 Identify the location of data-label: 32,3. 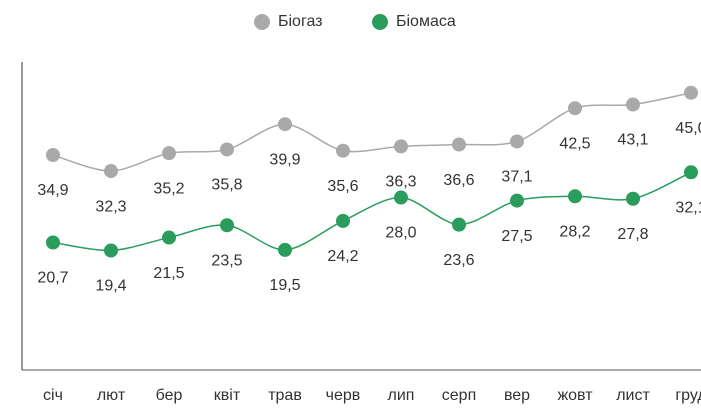
(110, 206).